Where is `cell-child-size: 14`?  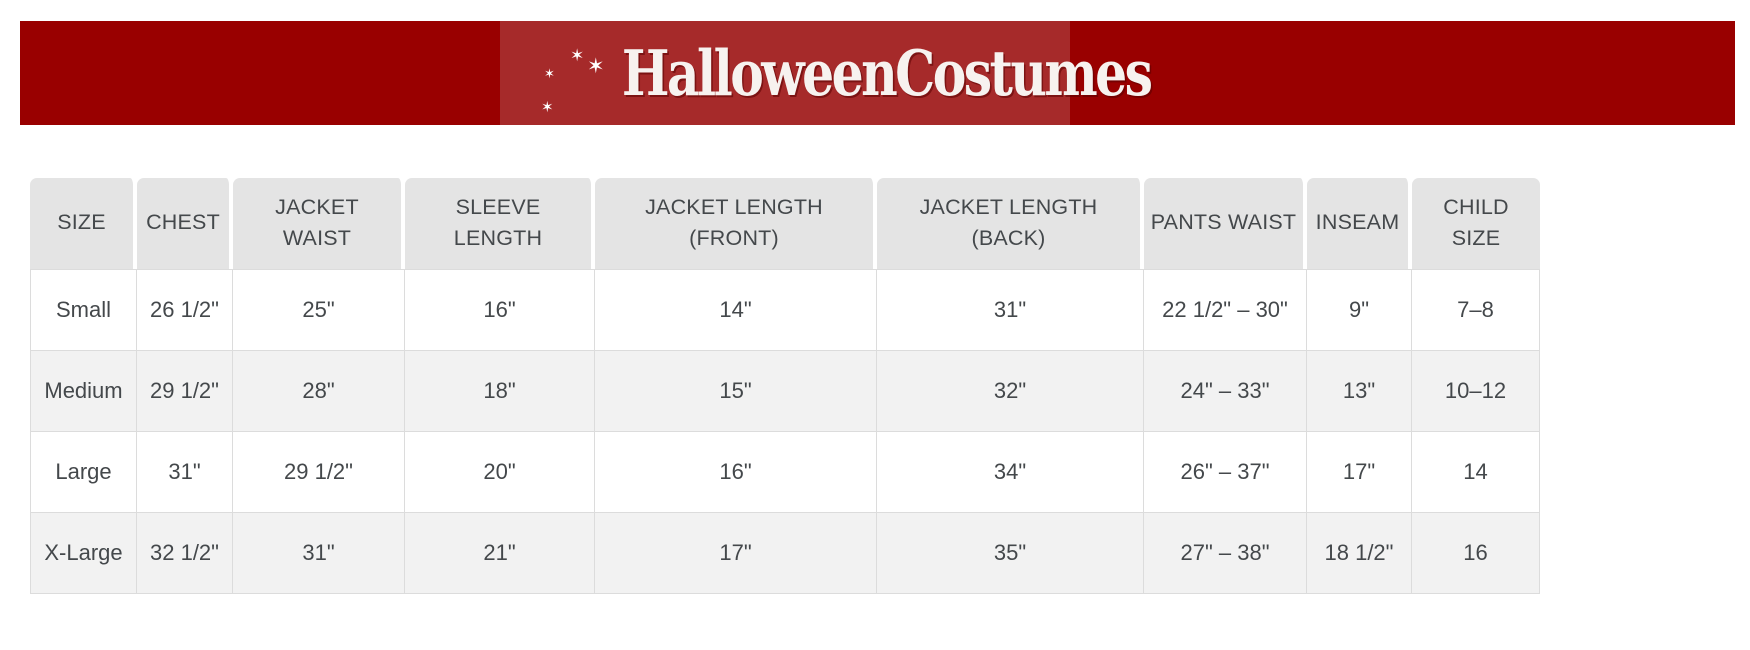
cell-child-size: 14 is located at coordinates (1476, 473).